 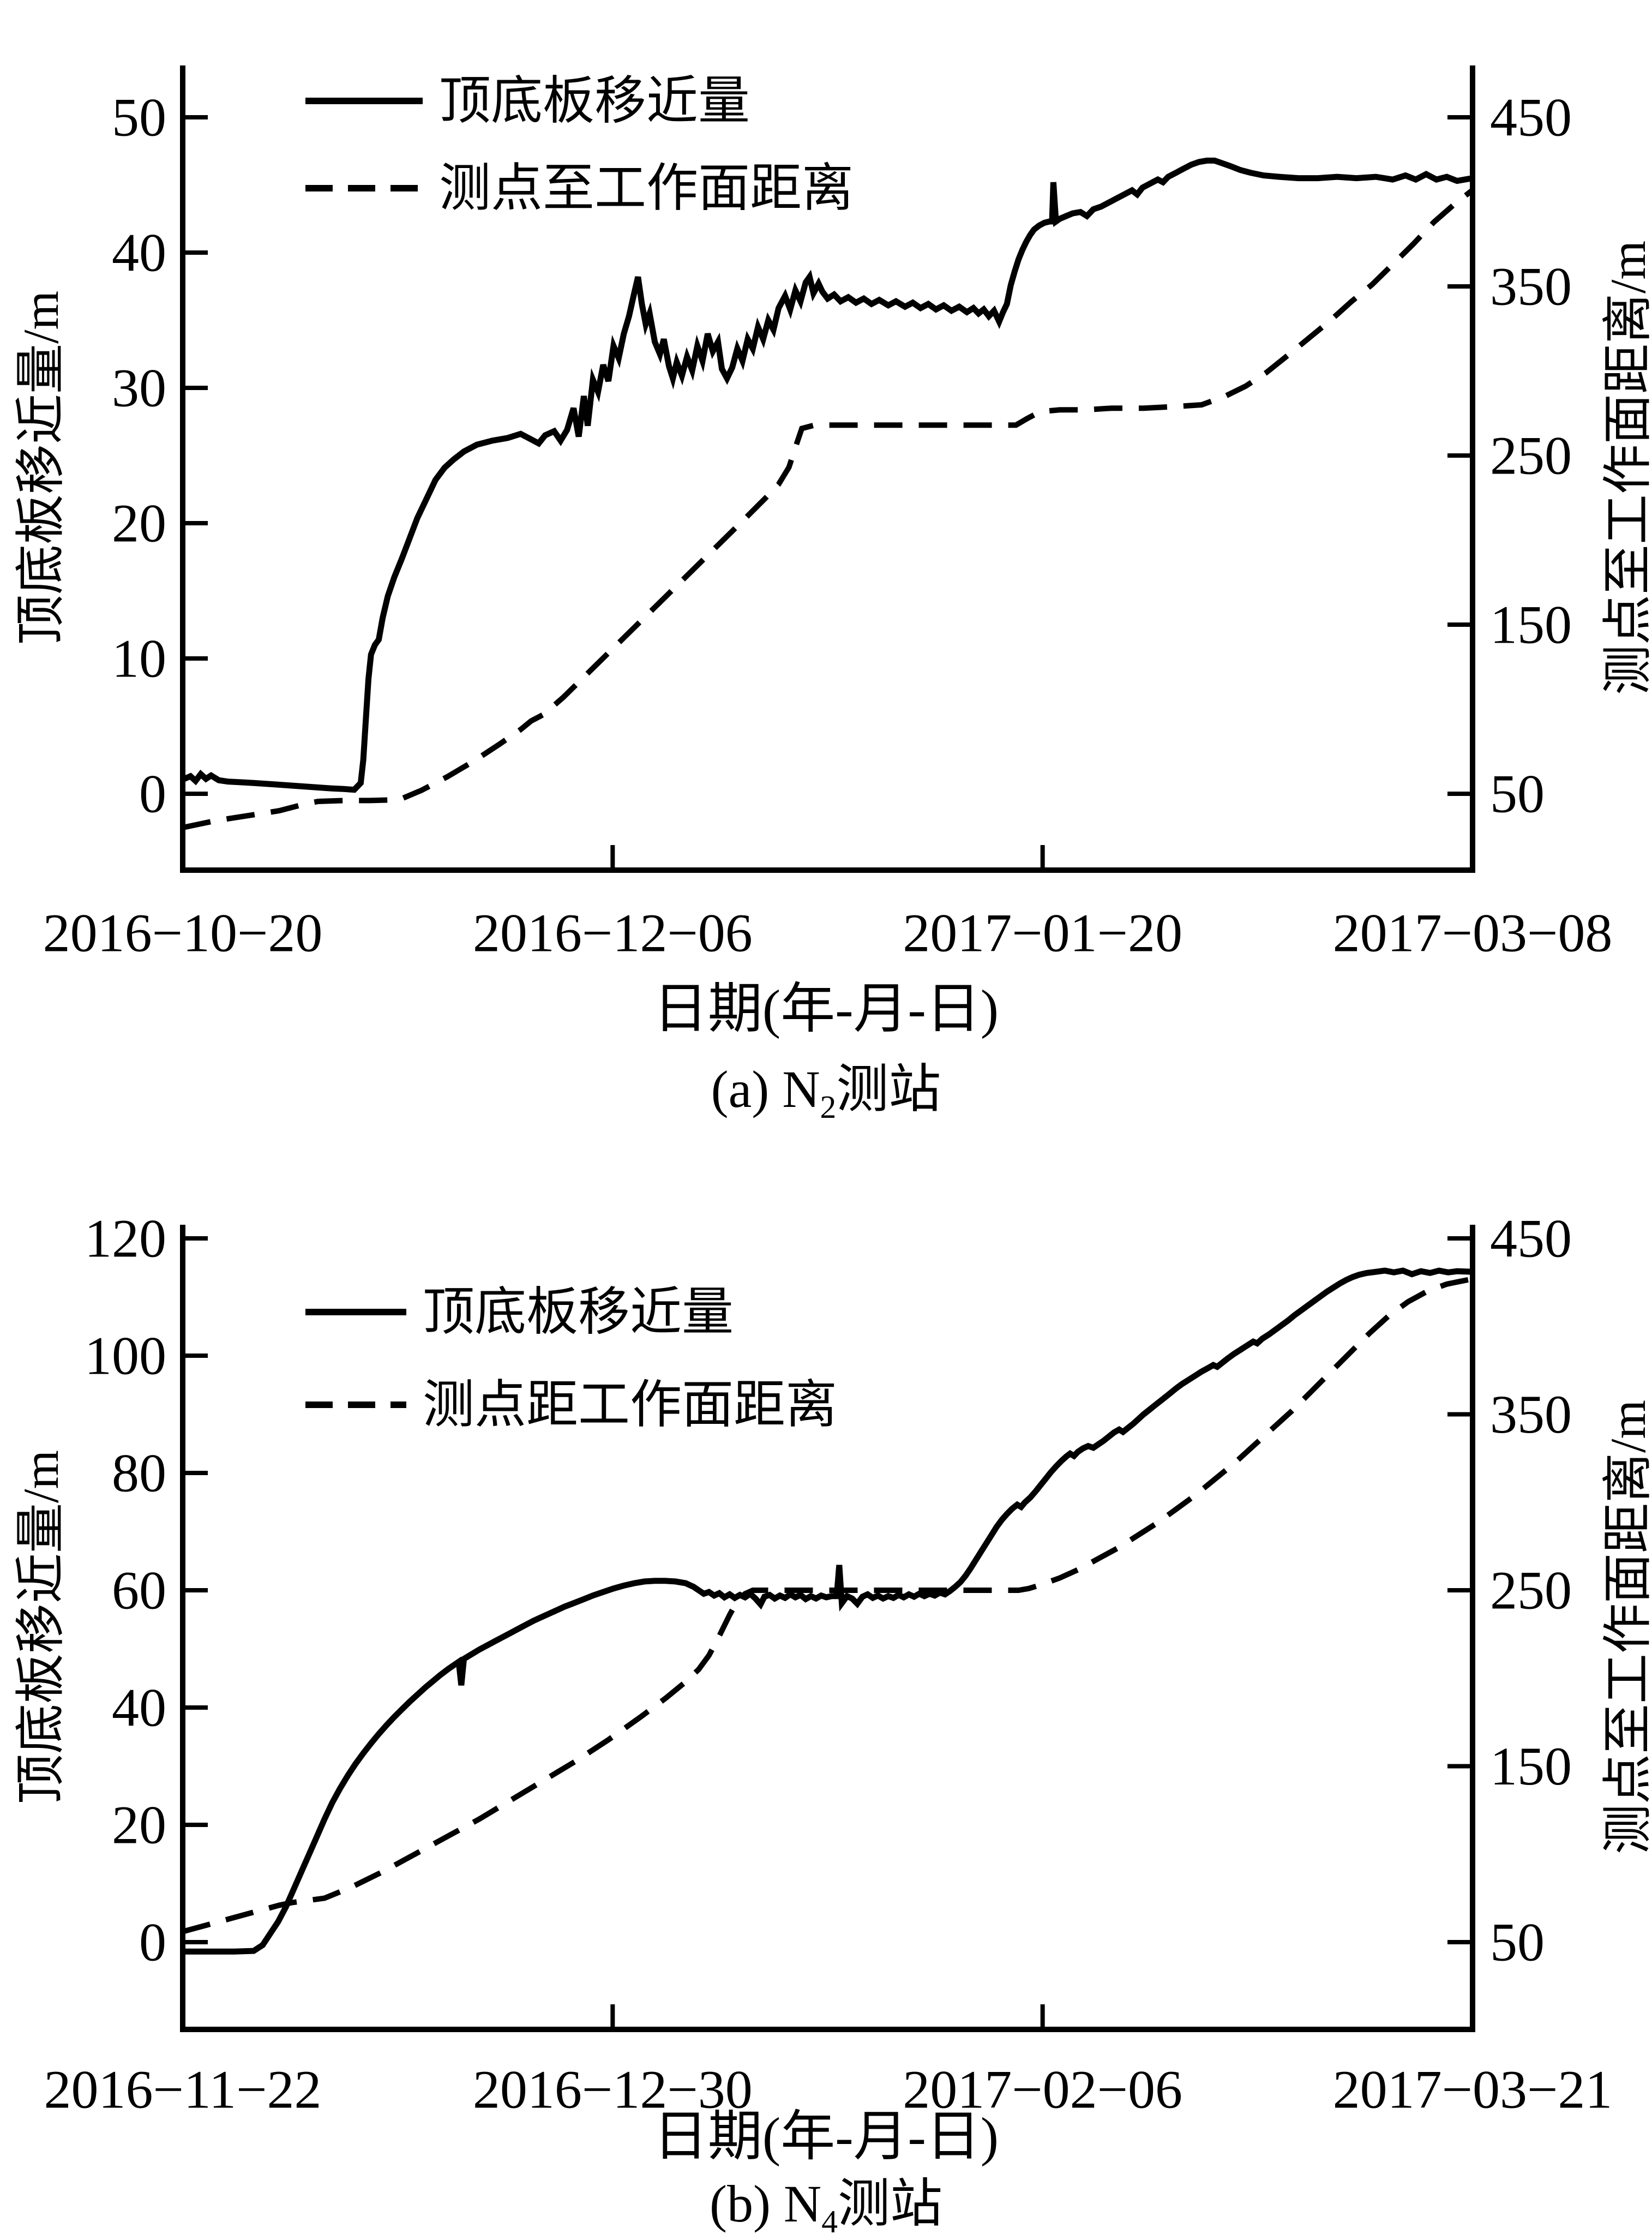 I want to click on caption-a-prefix: (a) N, so click(x=765, y=1089).